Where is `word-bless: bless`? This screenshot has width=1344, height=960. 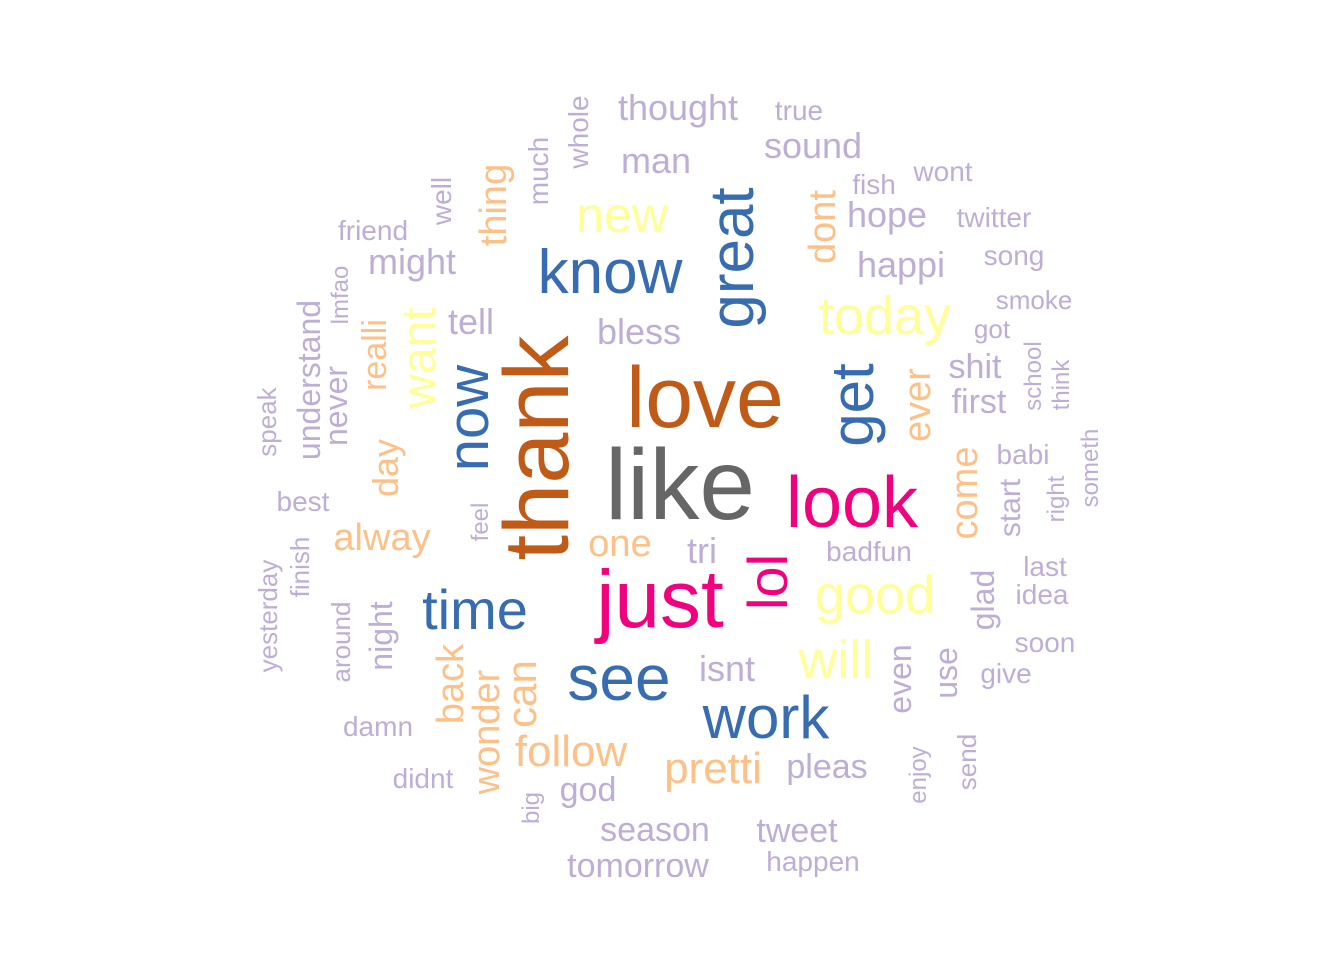 word-bless: bless is located at coordinates (639, 331).